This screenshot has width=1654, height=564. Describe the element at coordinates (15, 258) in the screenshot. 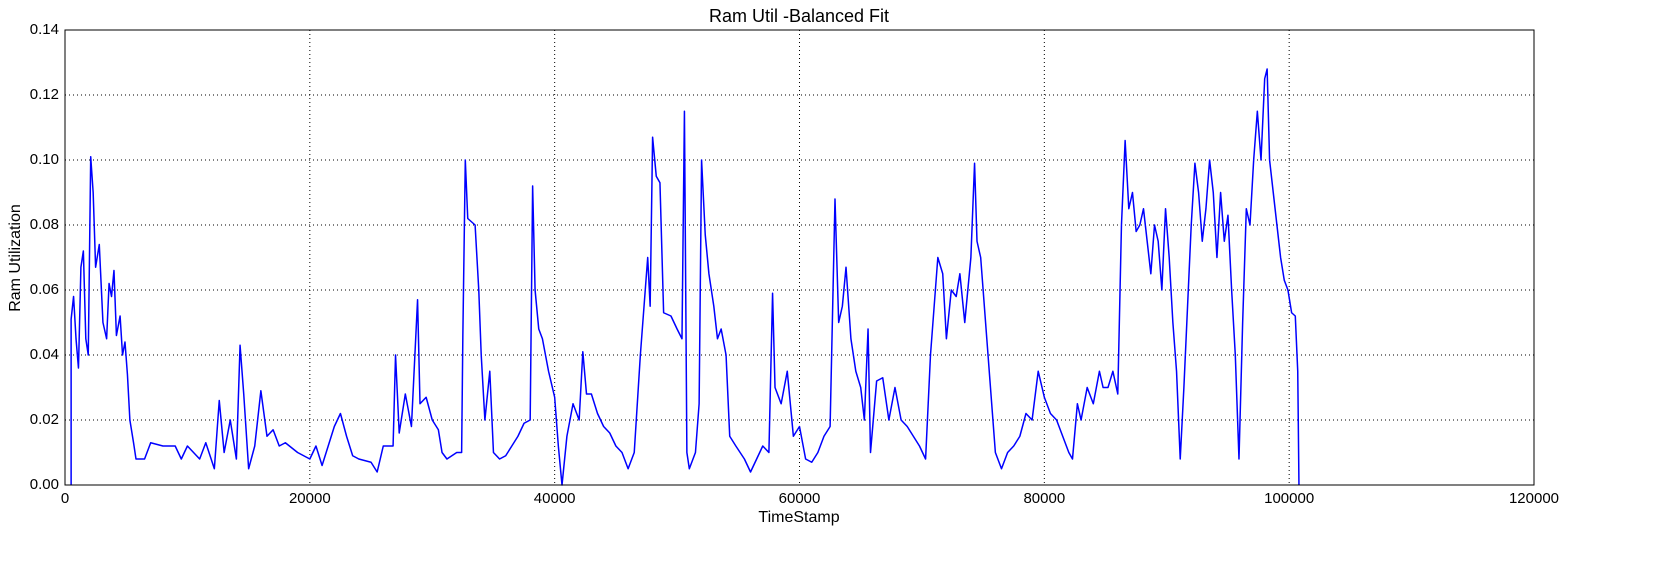

I see `y-axis-label: Ram Utilization` at that location.